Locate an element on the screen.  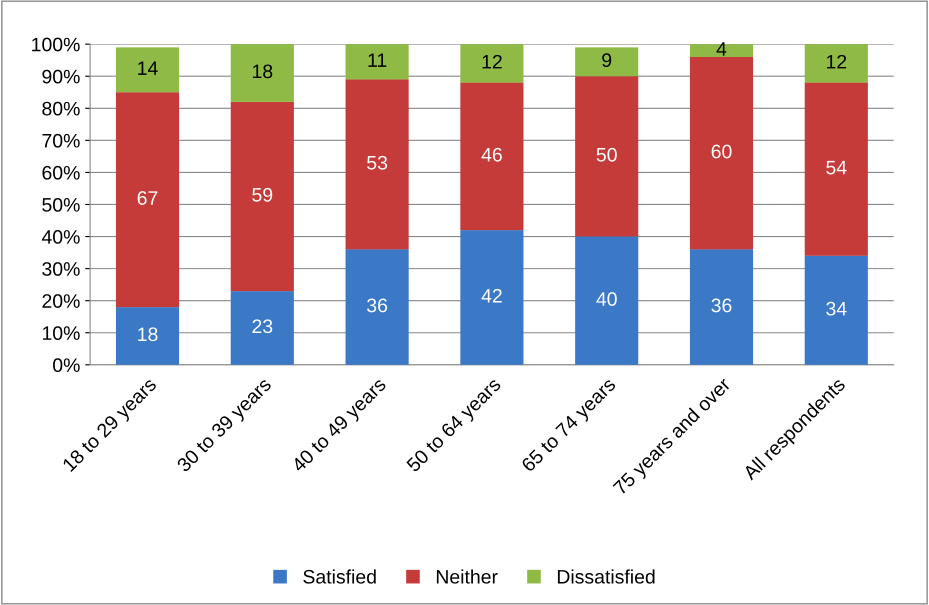
y-tick-label: 80% is located at coordinates (61, 109).